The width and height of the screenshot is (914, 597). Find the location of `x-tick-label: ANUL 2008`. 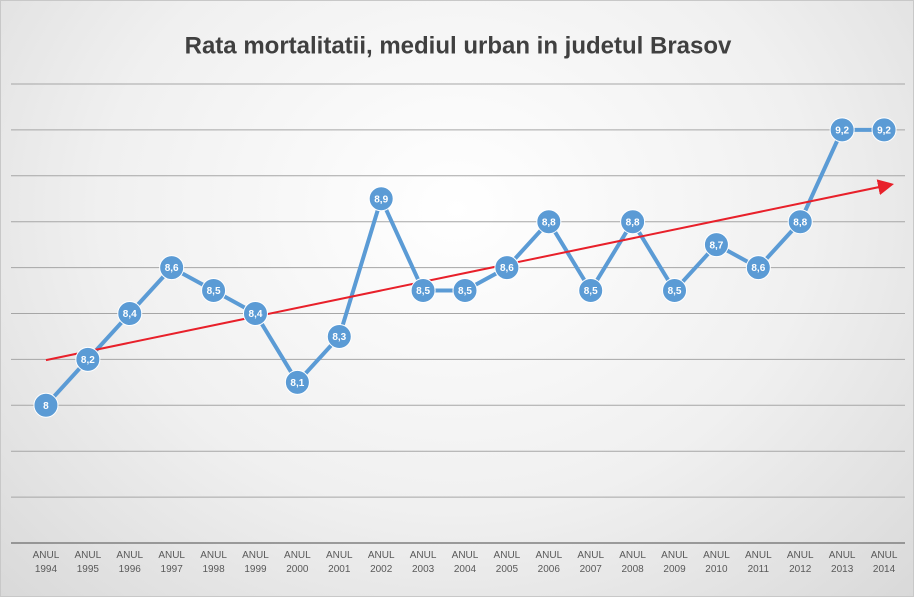

x-tick-label: ANUL 2008 is located at coordinates (632, 562).